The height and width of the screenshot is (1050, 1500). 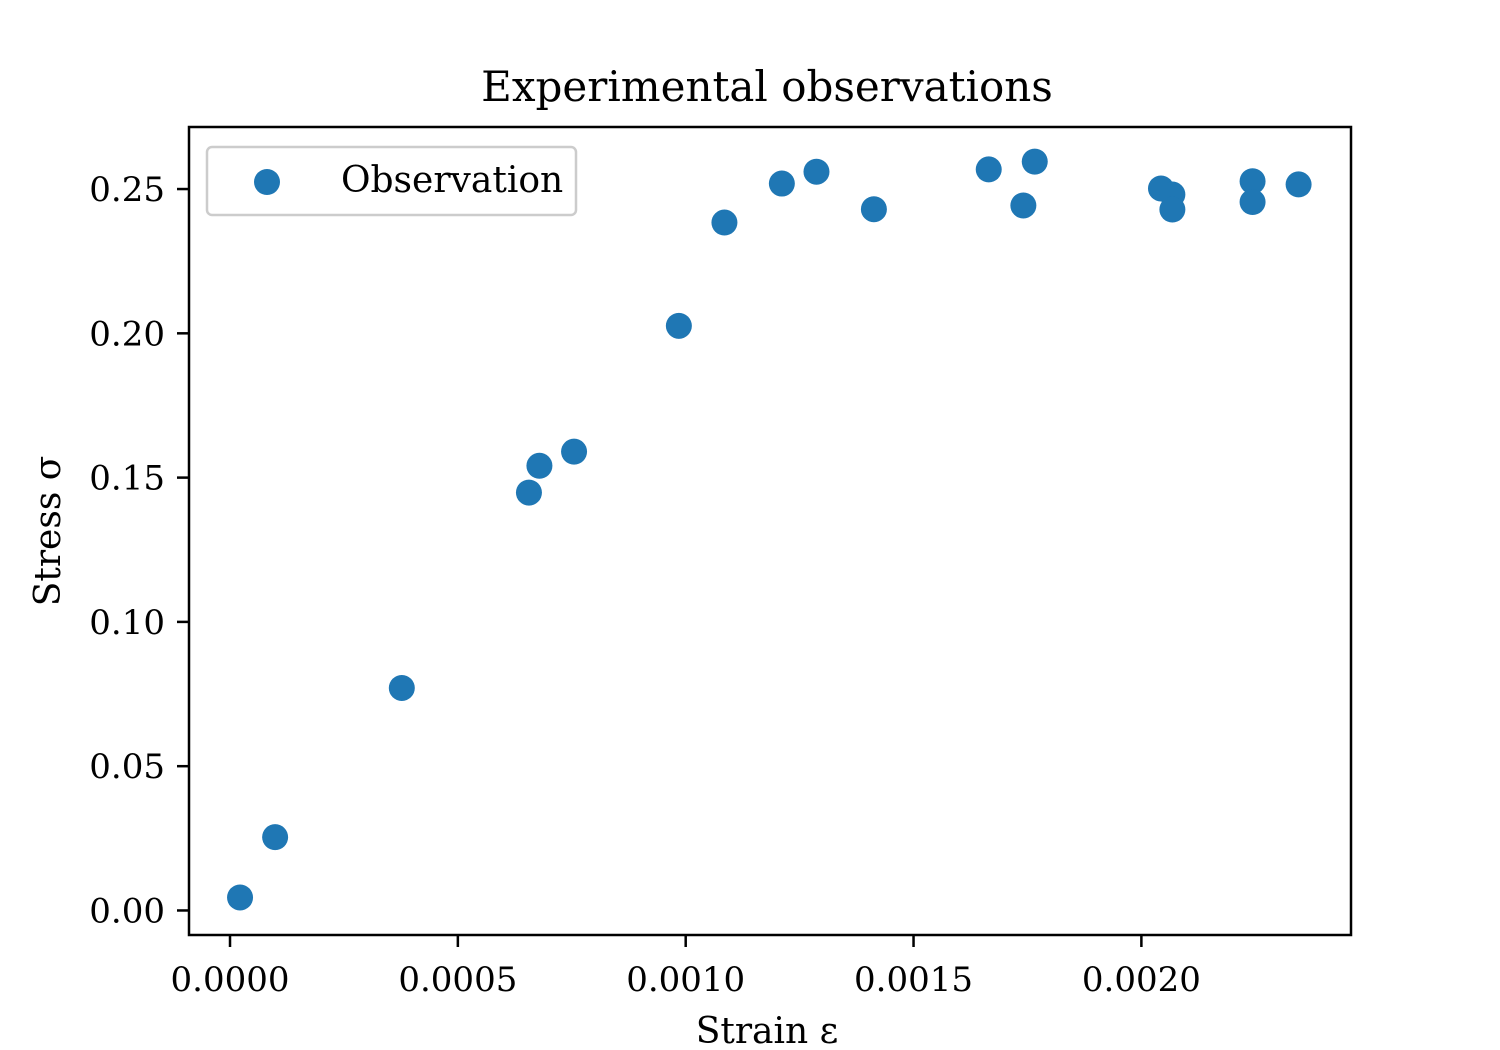 What do you see at coordinates (267, 182) in the screenshot?
I see `legend-marker` at bounding box center [267, 182].